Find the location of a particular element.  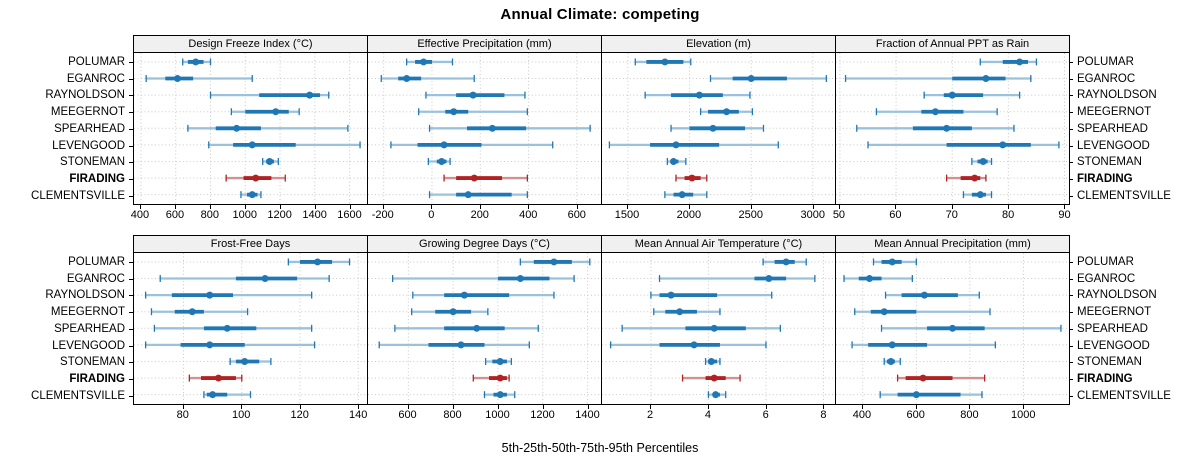

panel-strip-title: Effective Precipitation (mm) is located at coordinates (484, 44).